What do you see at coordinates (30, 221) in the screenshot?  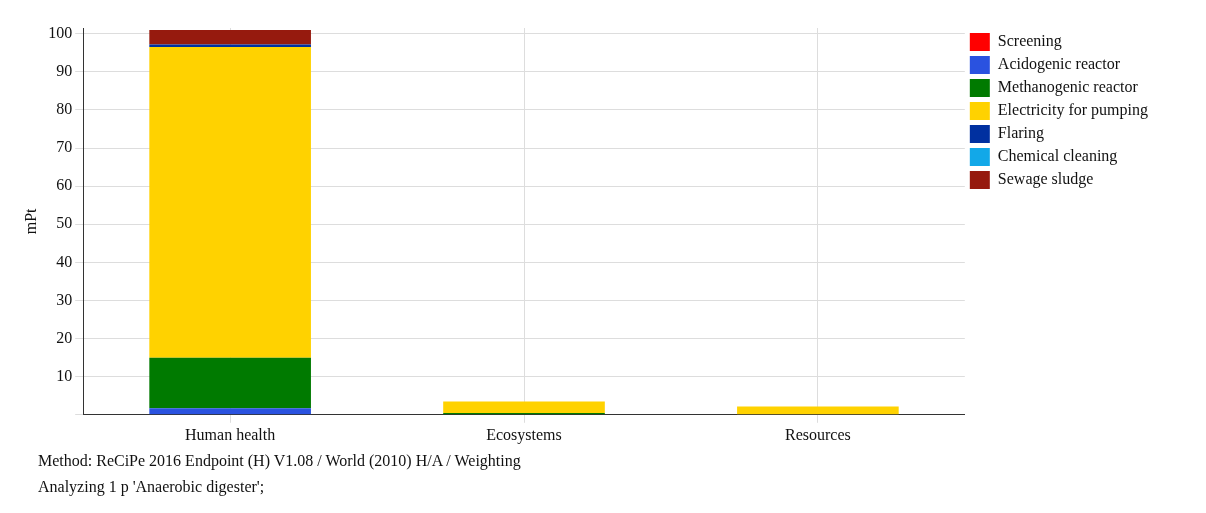 I see `y-axis-title: mPt` at bounding box center [30, 221].